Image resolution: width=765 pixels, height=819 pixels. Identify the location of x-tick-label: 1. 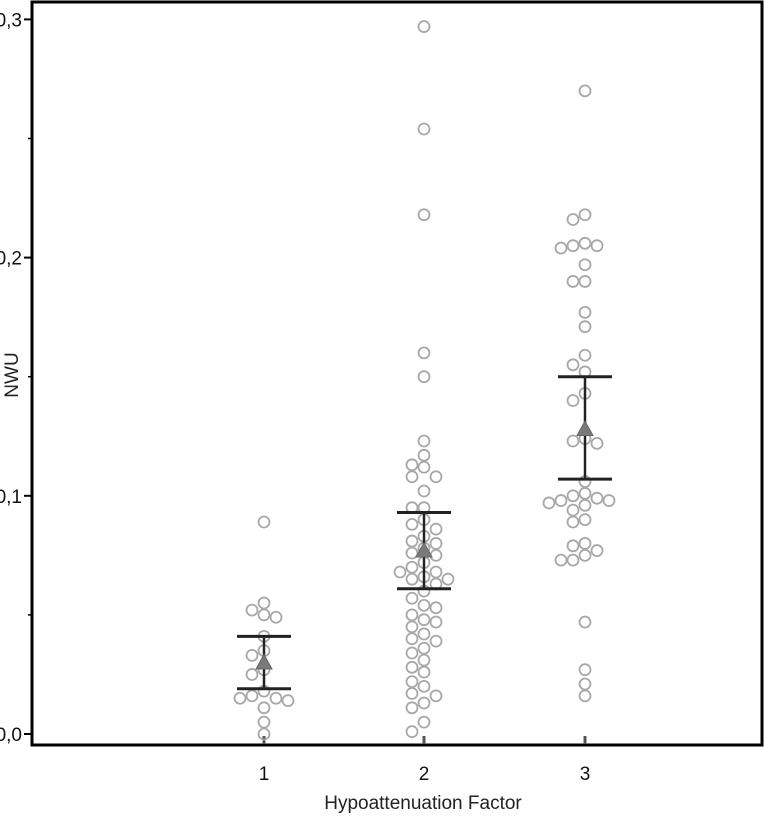
(264, 774).